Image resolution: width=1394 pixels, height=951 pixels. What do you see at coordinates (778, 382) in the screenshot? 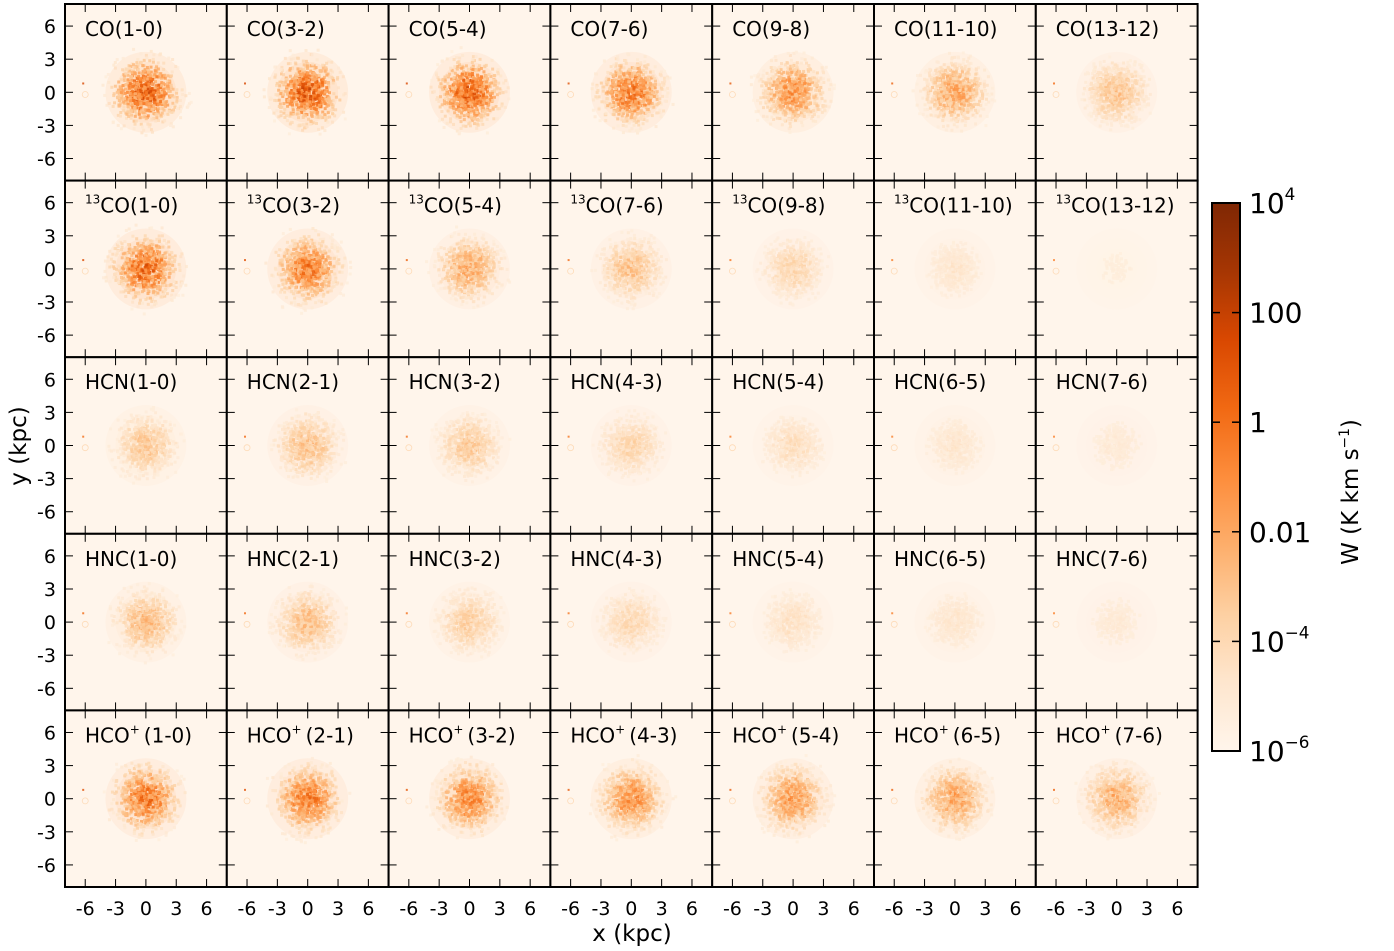
I see `panel-label: HCN(5-4)` at bounding box center [778, 382].